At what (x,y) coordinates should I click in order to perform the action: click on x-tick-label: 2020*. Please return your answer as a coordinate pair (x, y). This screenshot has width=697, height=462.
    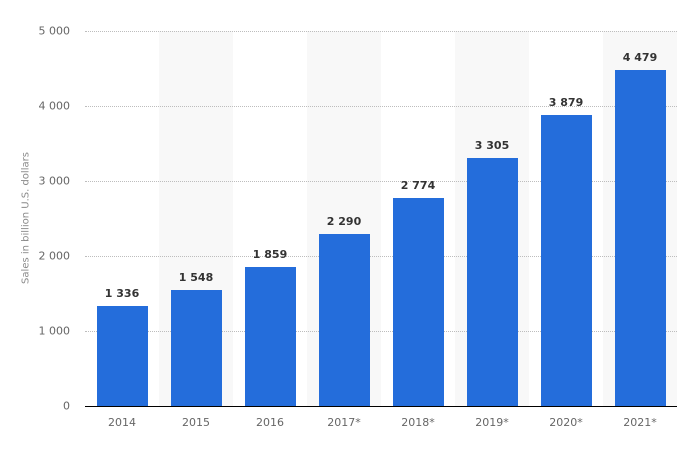
    Looking at the image, I should click on (566, 422).